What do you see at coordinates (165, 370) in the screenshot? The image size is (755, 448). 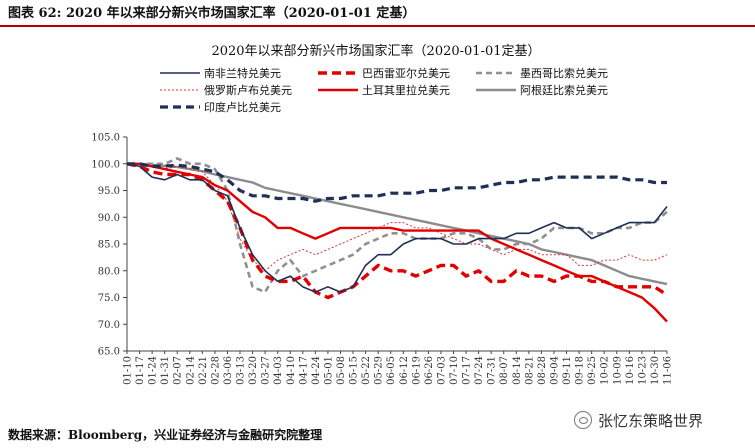 I see `x-tick-label: 01-31` at bounding box center [165, 370].